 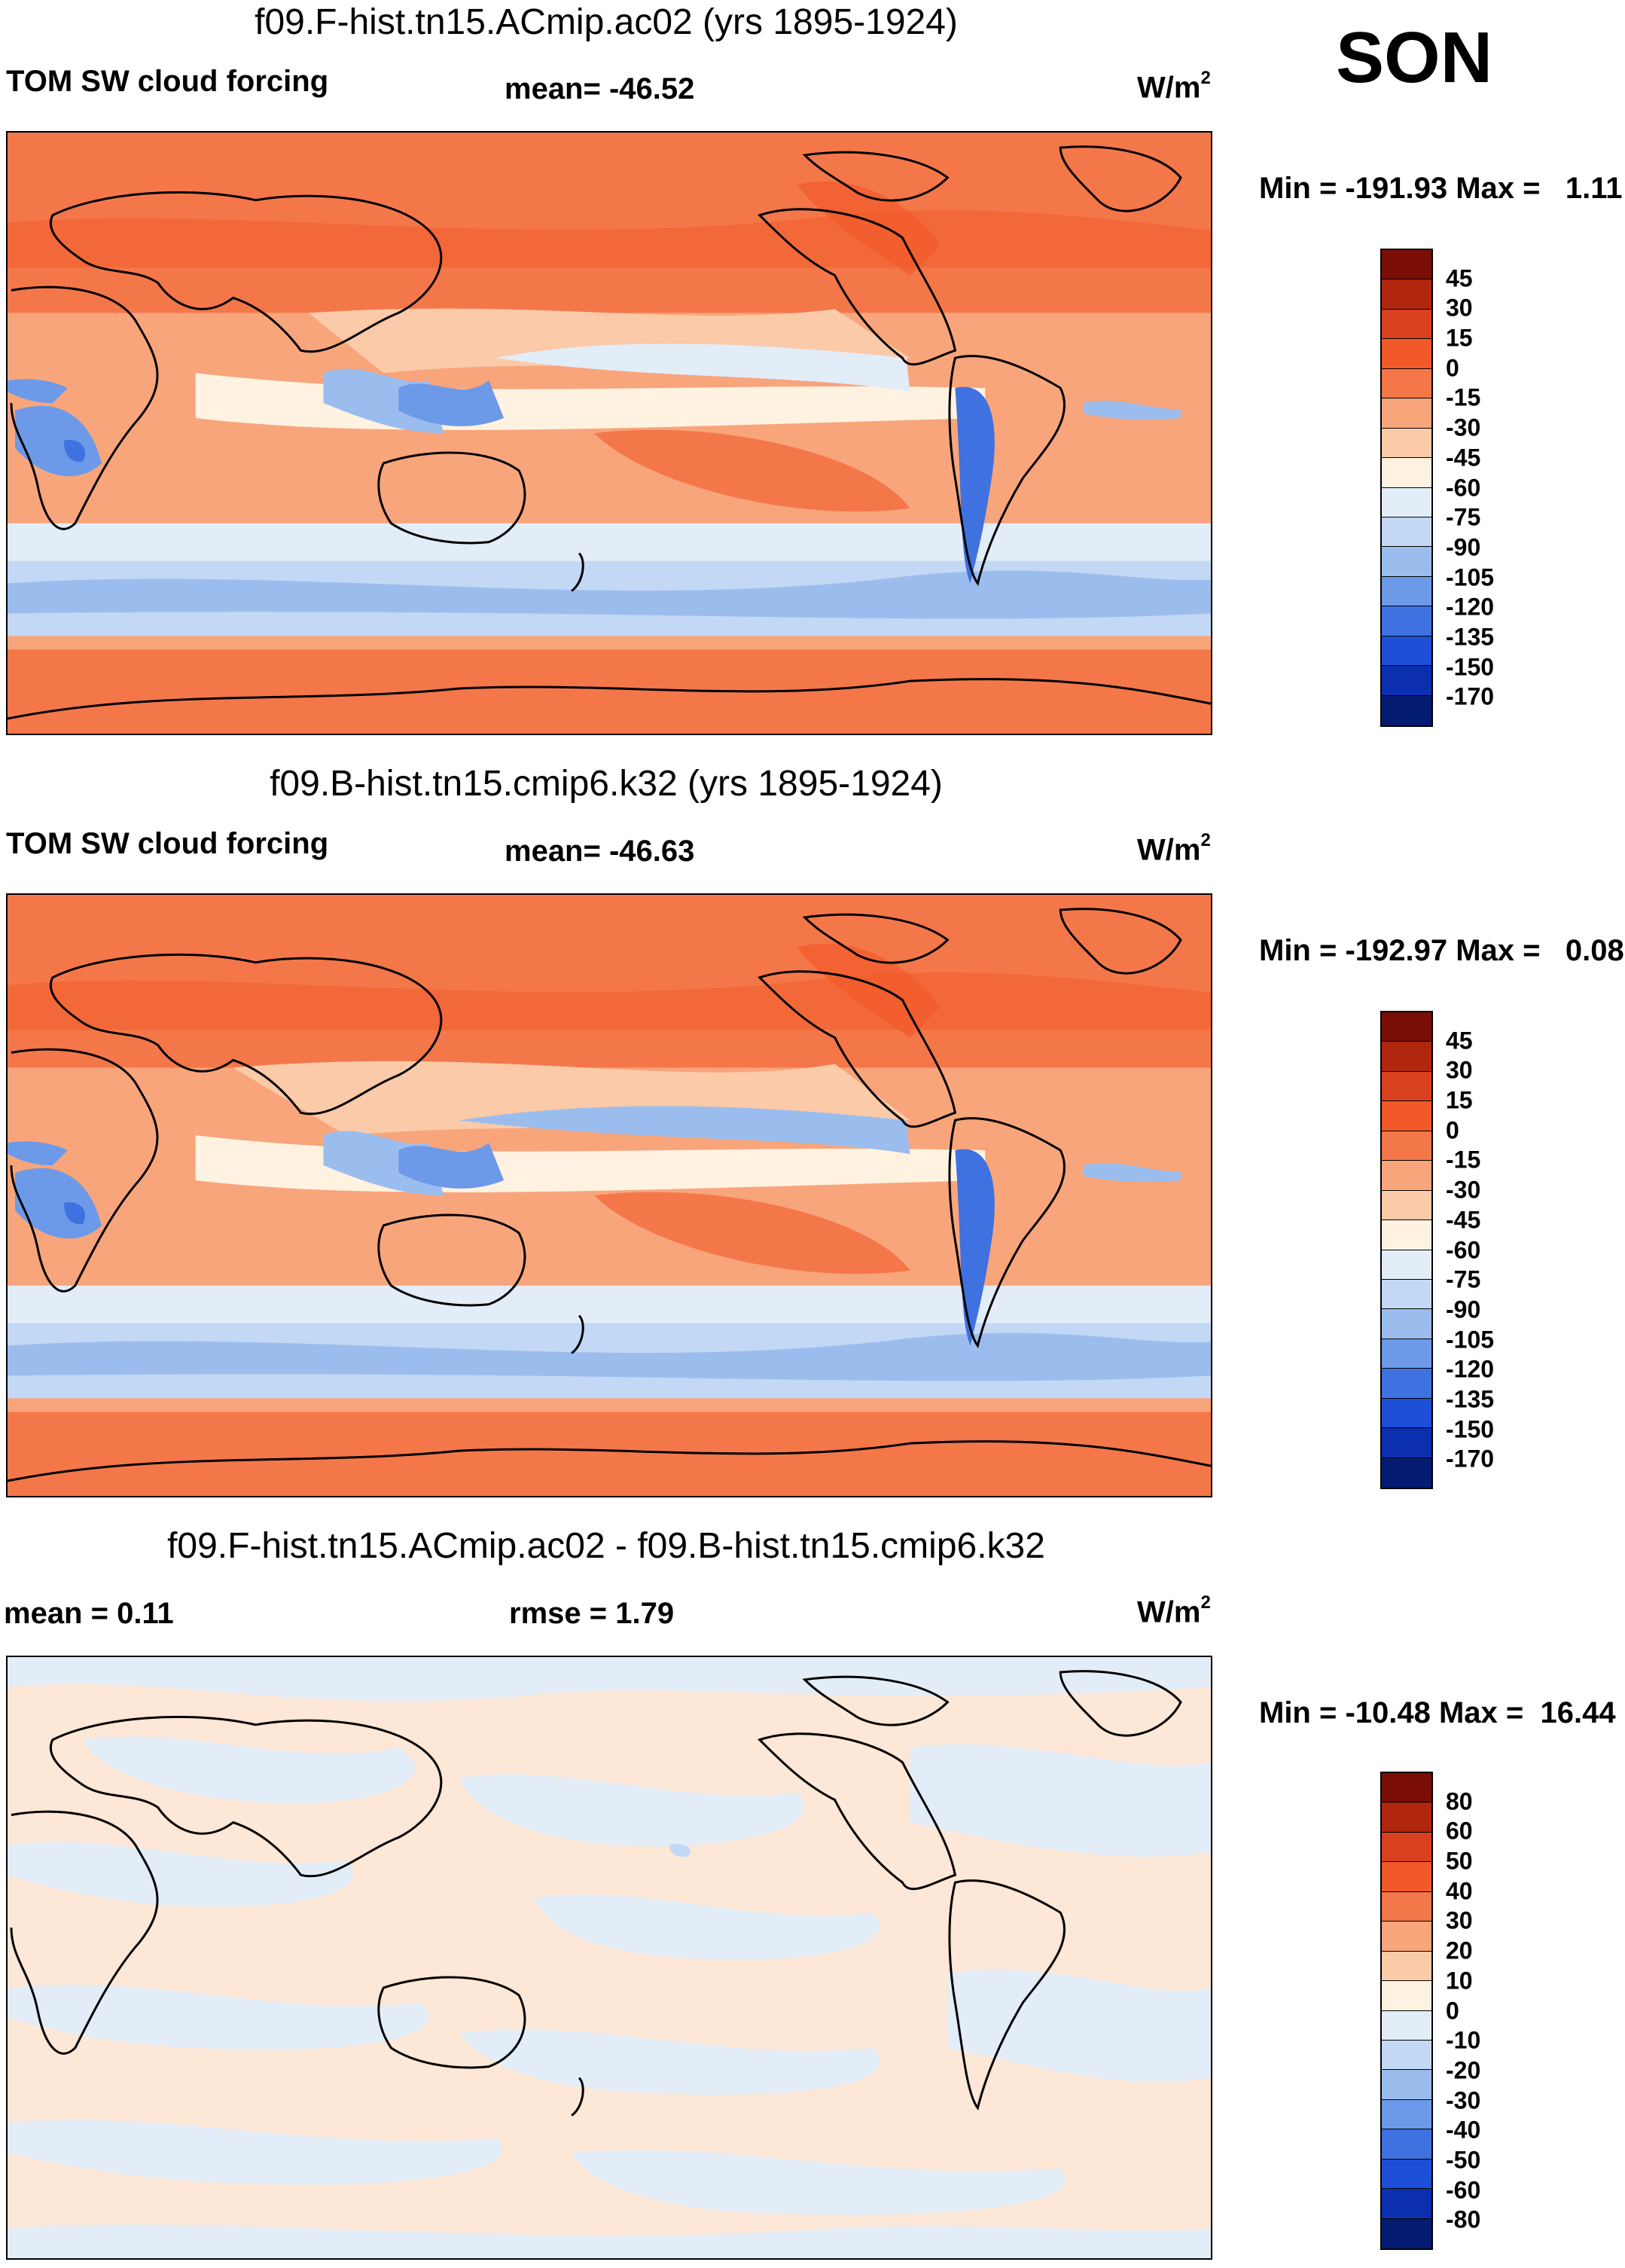 I want to click on colorbar-tick-label: -75, so click(x=1463, y=1279).